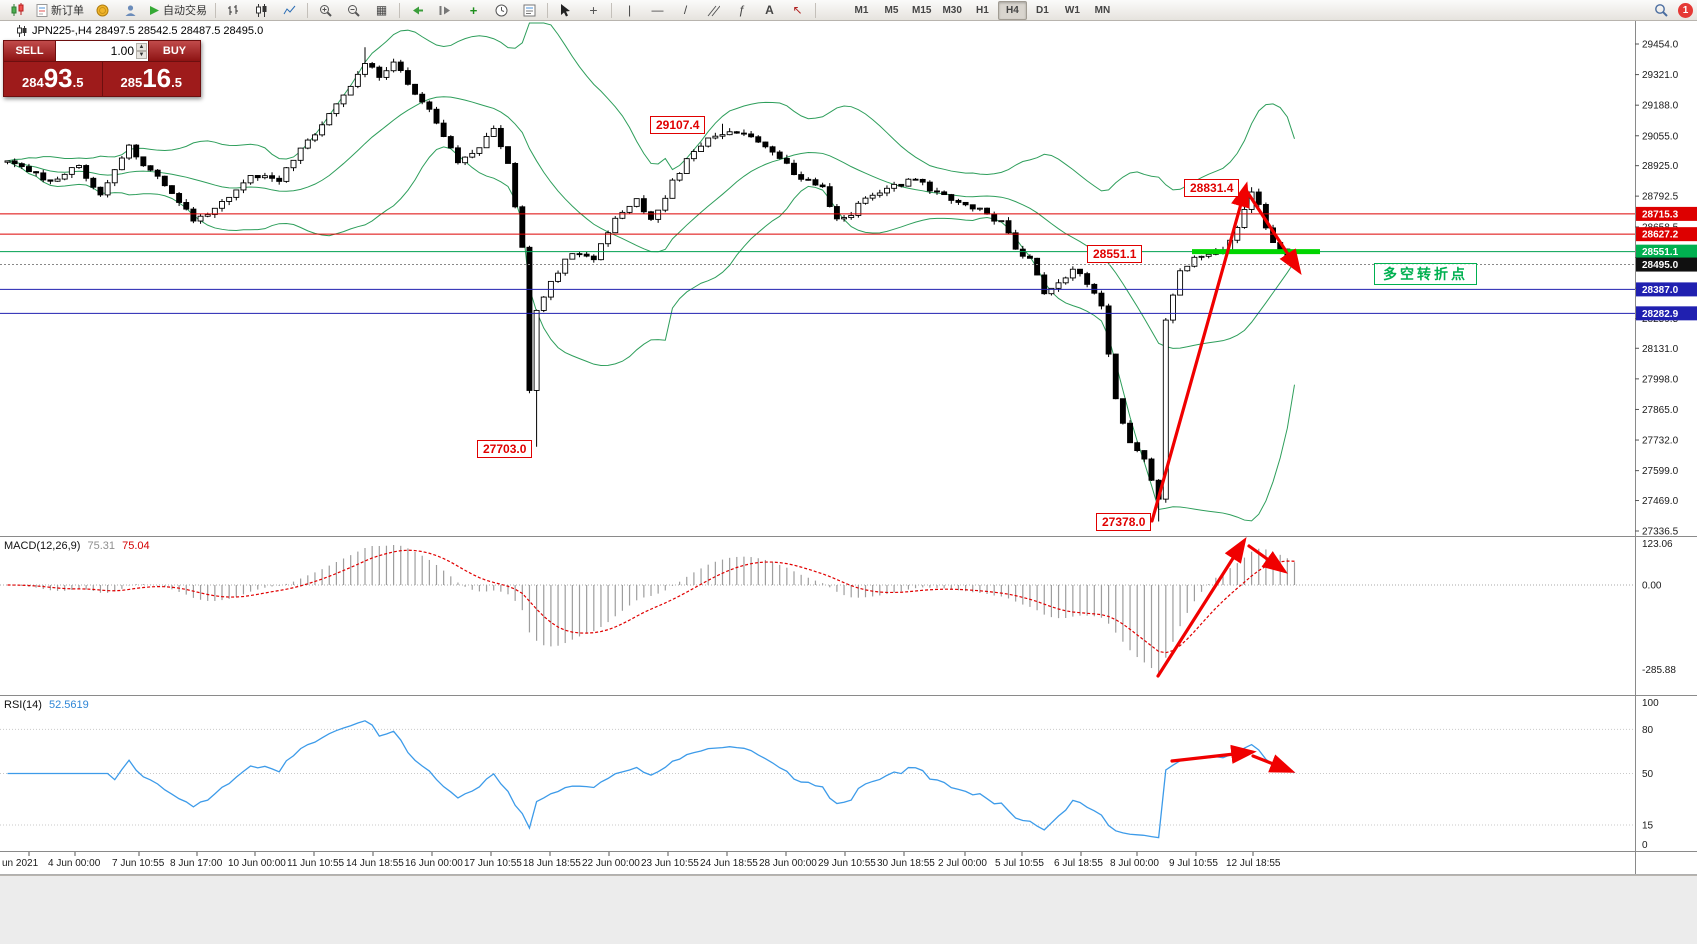  I want to click on macd-scale-label: 0.00, so click(1652, 586).